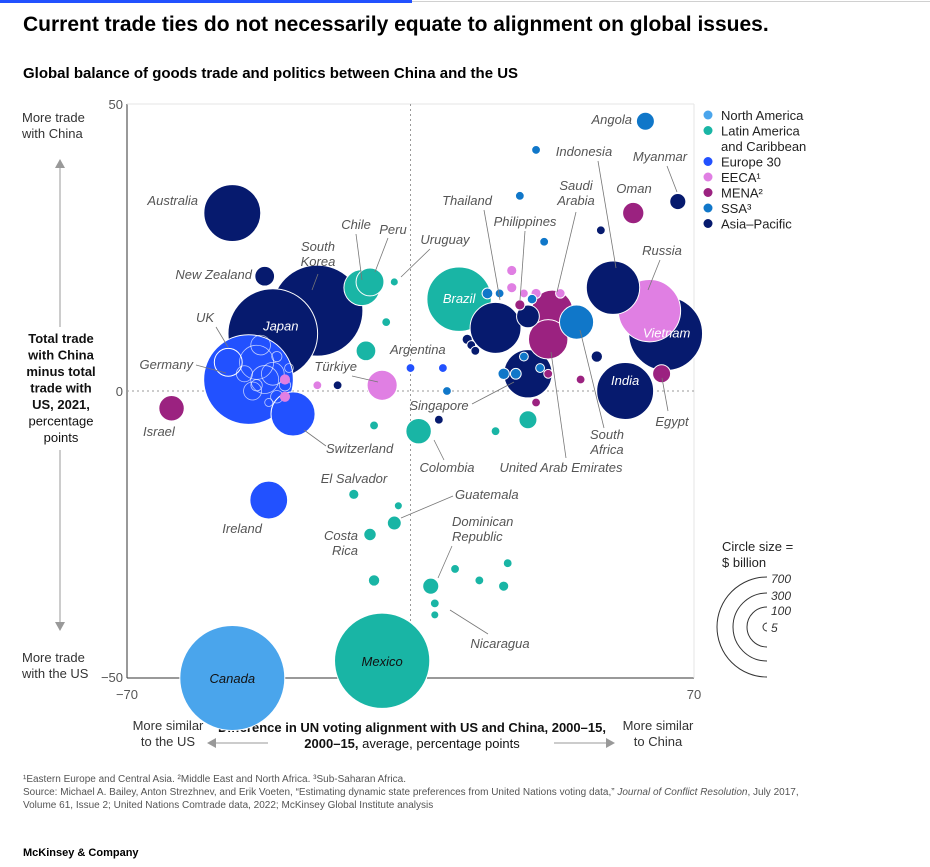 This screenshot has width=930, height=867. What do you see at coordinates (757, 546) in the screenshot?
I see `size-legend-title: Circle size =` at bounding box center [757, 546].